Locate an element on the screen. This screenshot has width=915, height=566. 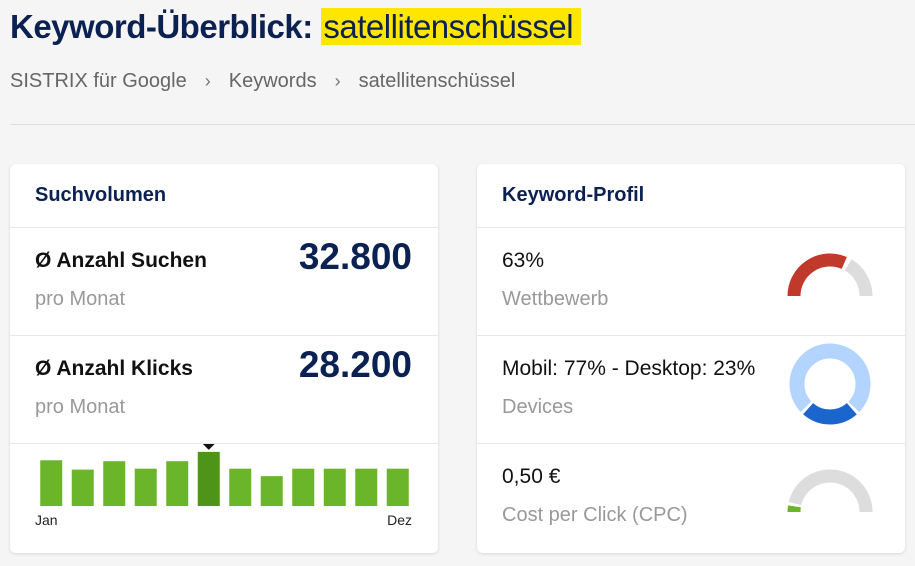
card-title: Keyword-Profil is located at coordinates (691, 196).